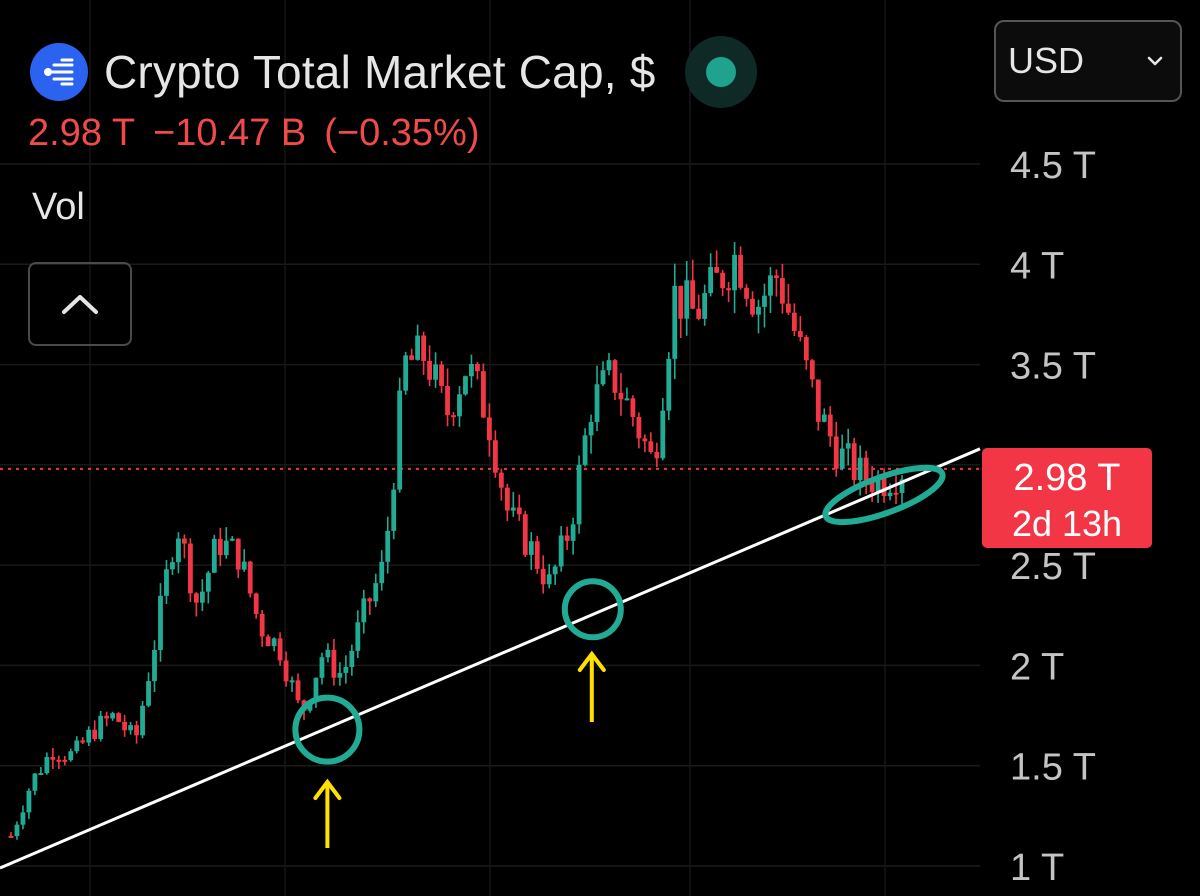 Image resolution: width=1200 pixels, height=896 pixels. I want to click on last-price: 2.98 T, so click(82, 133).